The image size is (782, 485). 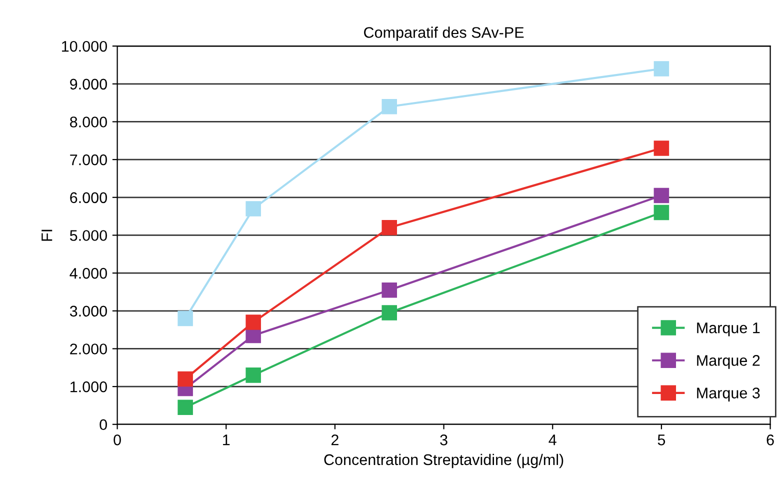 I want to click on y-tick-label: 5.000, so click(x=88, y=235).